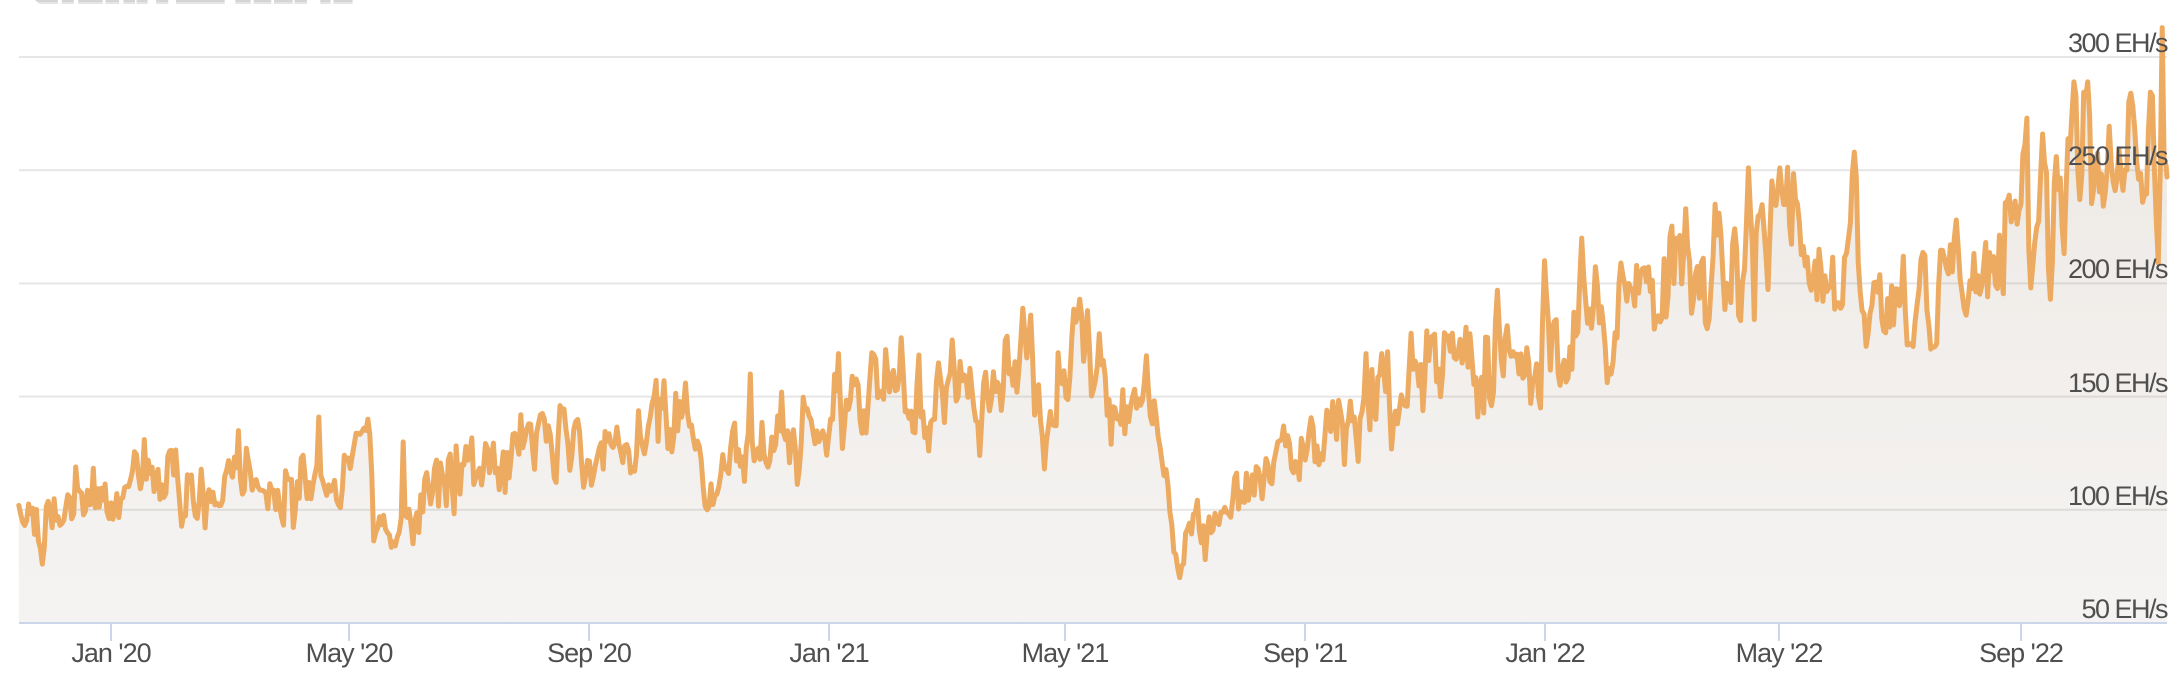 This screenshot has width=2180, height=697. Describe the element at coordinates (2021, 653) in the screenshot. I see `svg-text: Sep '22` at that location.